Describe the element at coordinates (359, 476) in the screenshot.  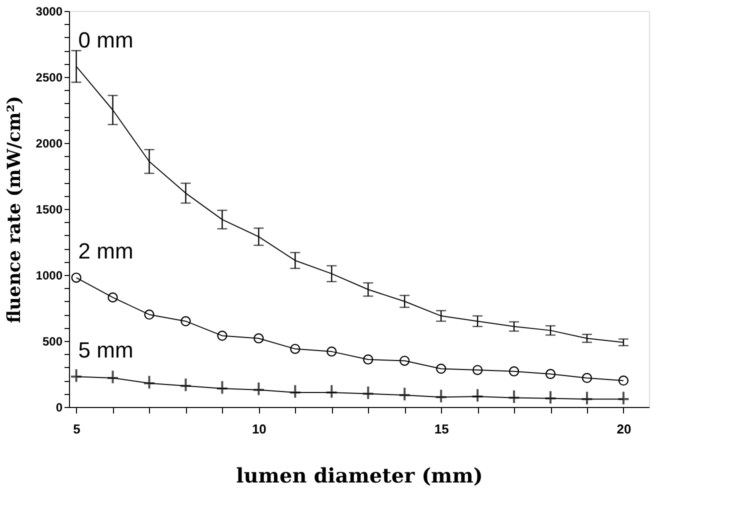
I see `x-axis-title: lumen diameter (mm)` at that location.